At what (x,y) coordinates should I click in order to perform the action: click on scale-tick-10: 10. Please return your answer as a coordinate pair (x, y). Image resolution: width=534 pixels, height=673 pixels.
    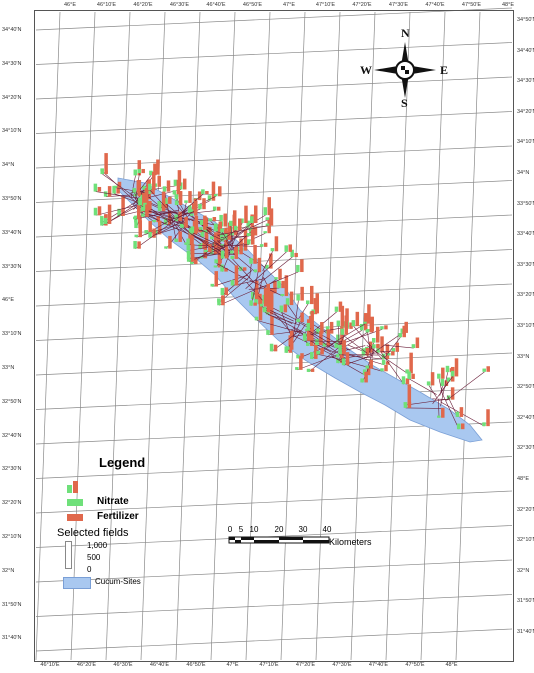
    Looking at the image, I should click on (254, 529).